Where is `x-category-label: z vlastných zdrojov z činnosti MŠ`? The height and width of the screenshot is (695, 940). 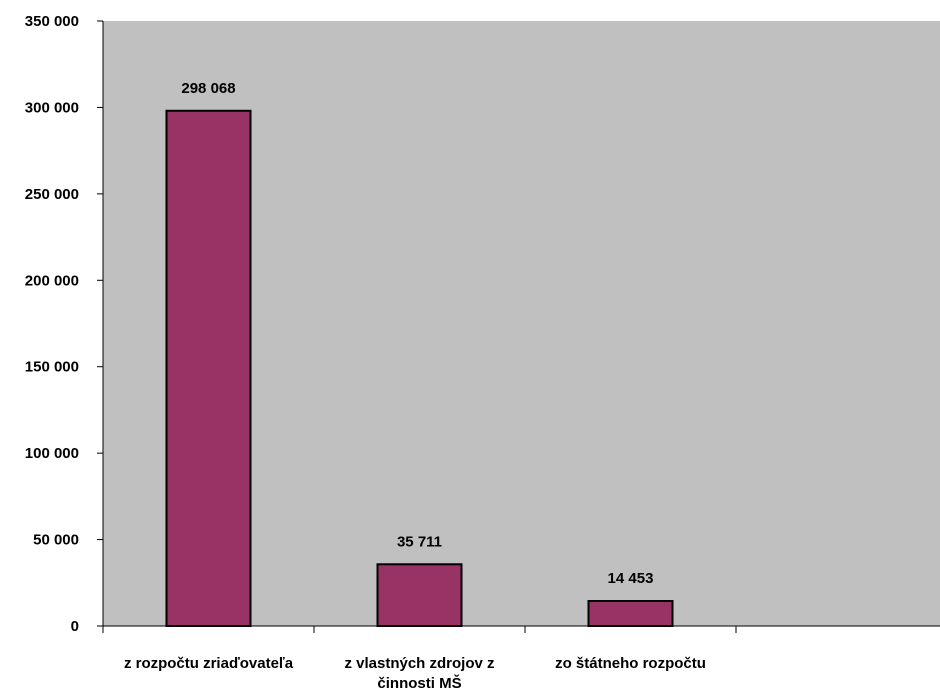 x-category-label: z vlastných zdrojov z činnosti MŠ is located at coordinates (419, 673).